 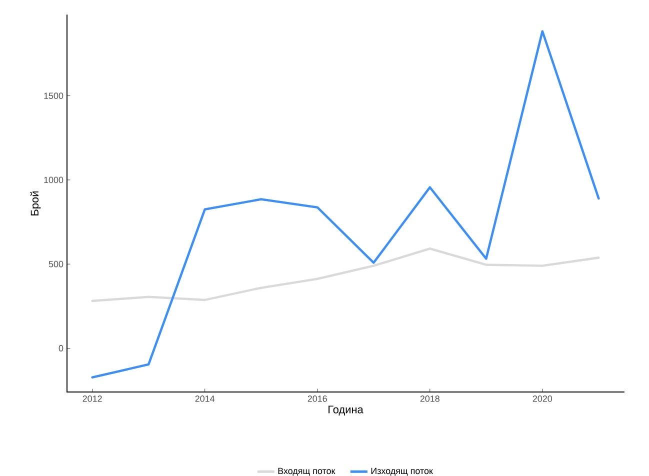 What do you see at coordinates (345, 274) in the screenshot?
I see `line-series` at bounding box center [345, 274].